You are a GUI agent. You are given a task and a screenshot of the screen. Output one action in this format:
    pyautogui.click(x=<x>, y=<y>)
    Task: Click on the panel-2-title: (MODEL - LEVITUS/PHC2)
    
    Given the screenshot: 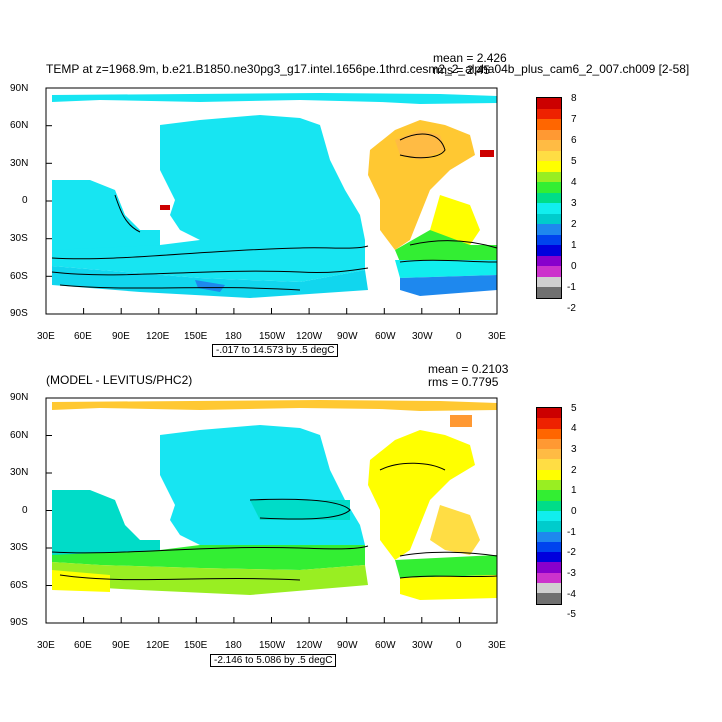 What is the action you would take?
    pyautogui.click(x=119, y=380)
    